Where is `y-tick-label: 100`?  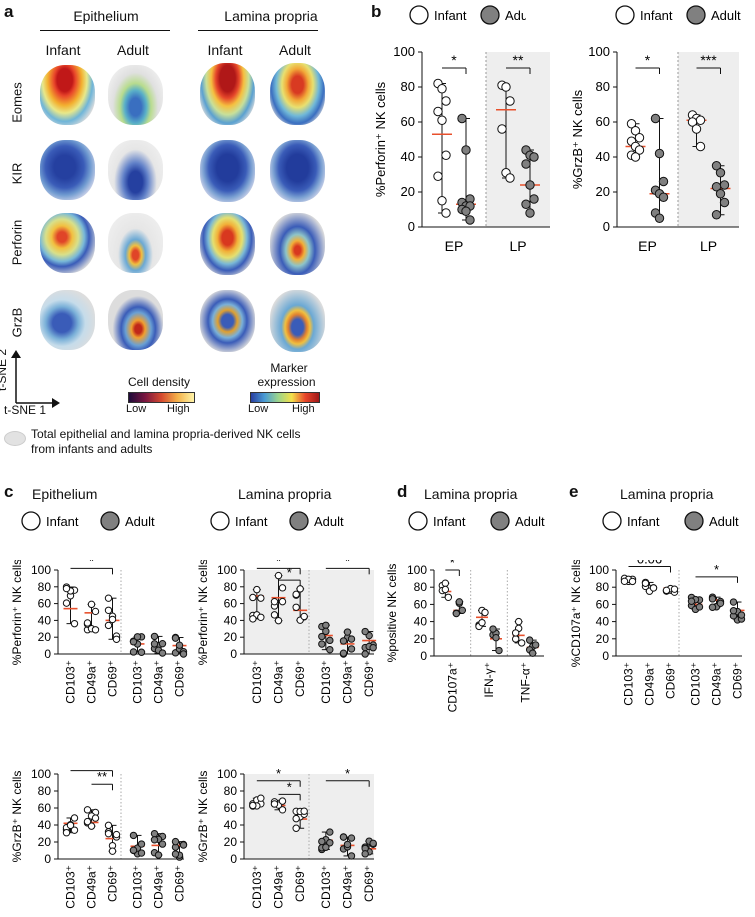
y-tick-label: 100 is located at coordinates (417, 570).